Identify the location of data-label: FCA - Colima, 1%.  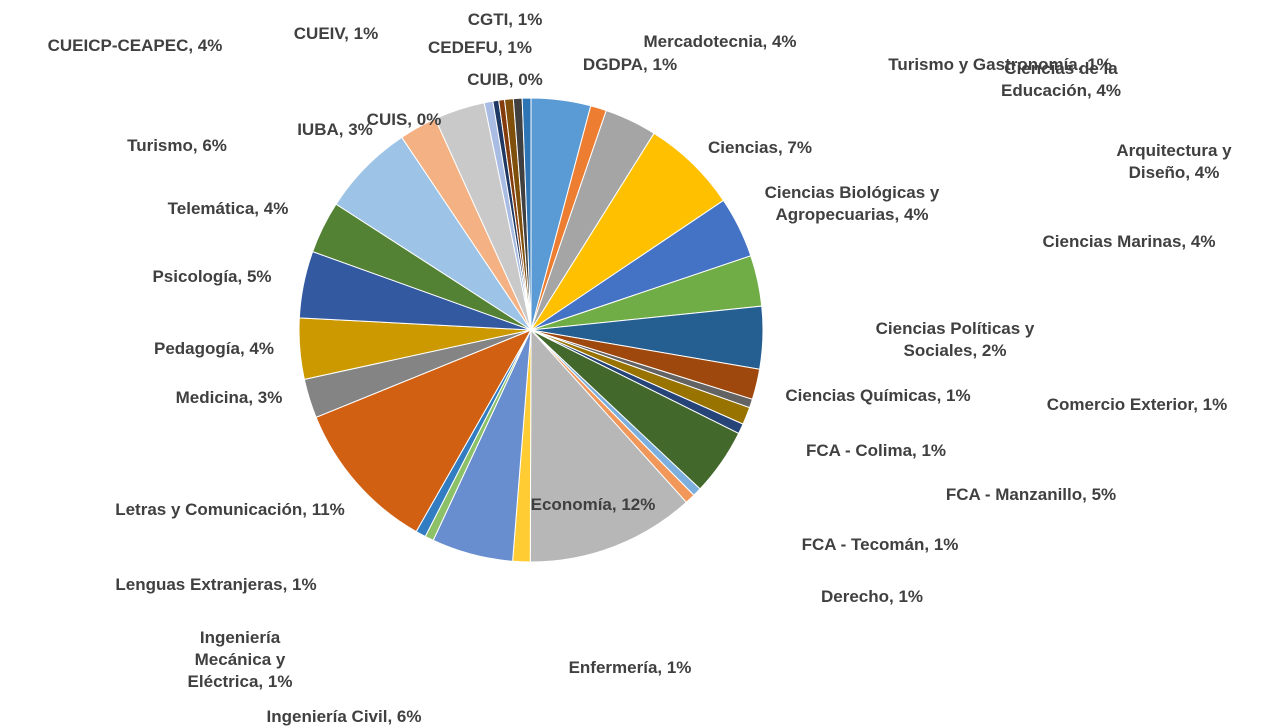
(876, 450).